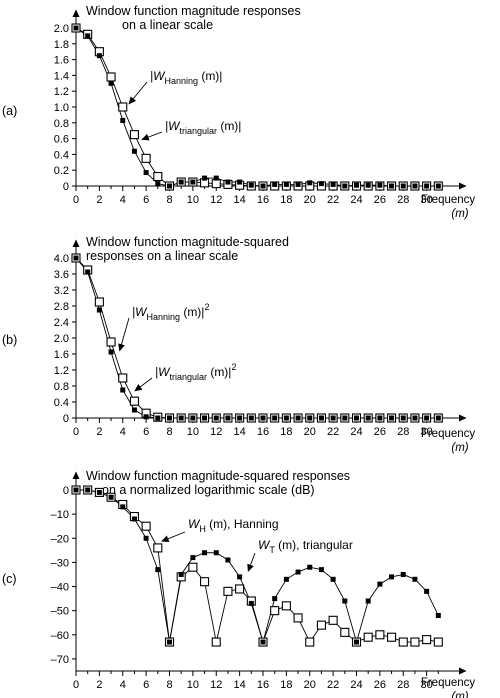  I want to click on y-tick-label: 0.8, so click(61, 124).